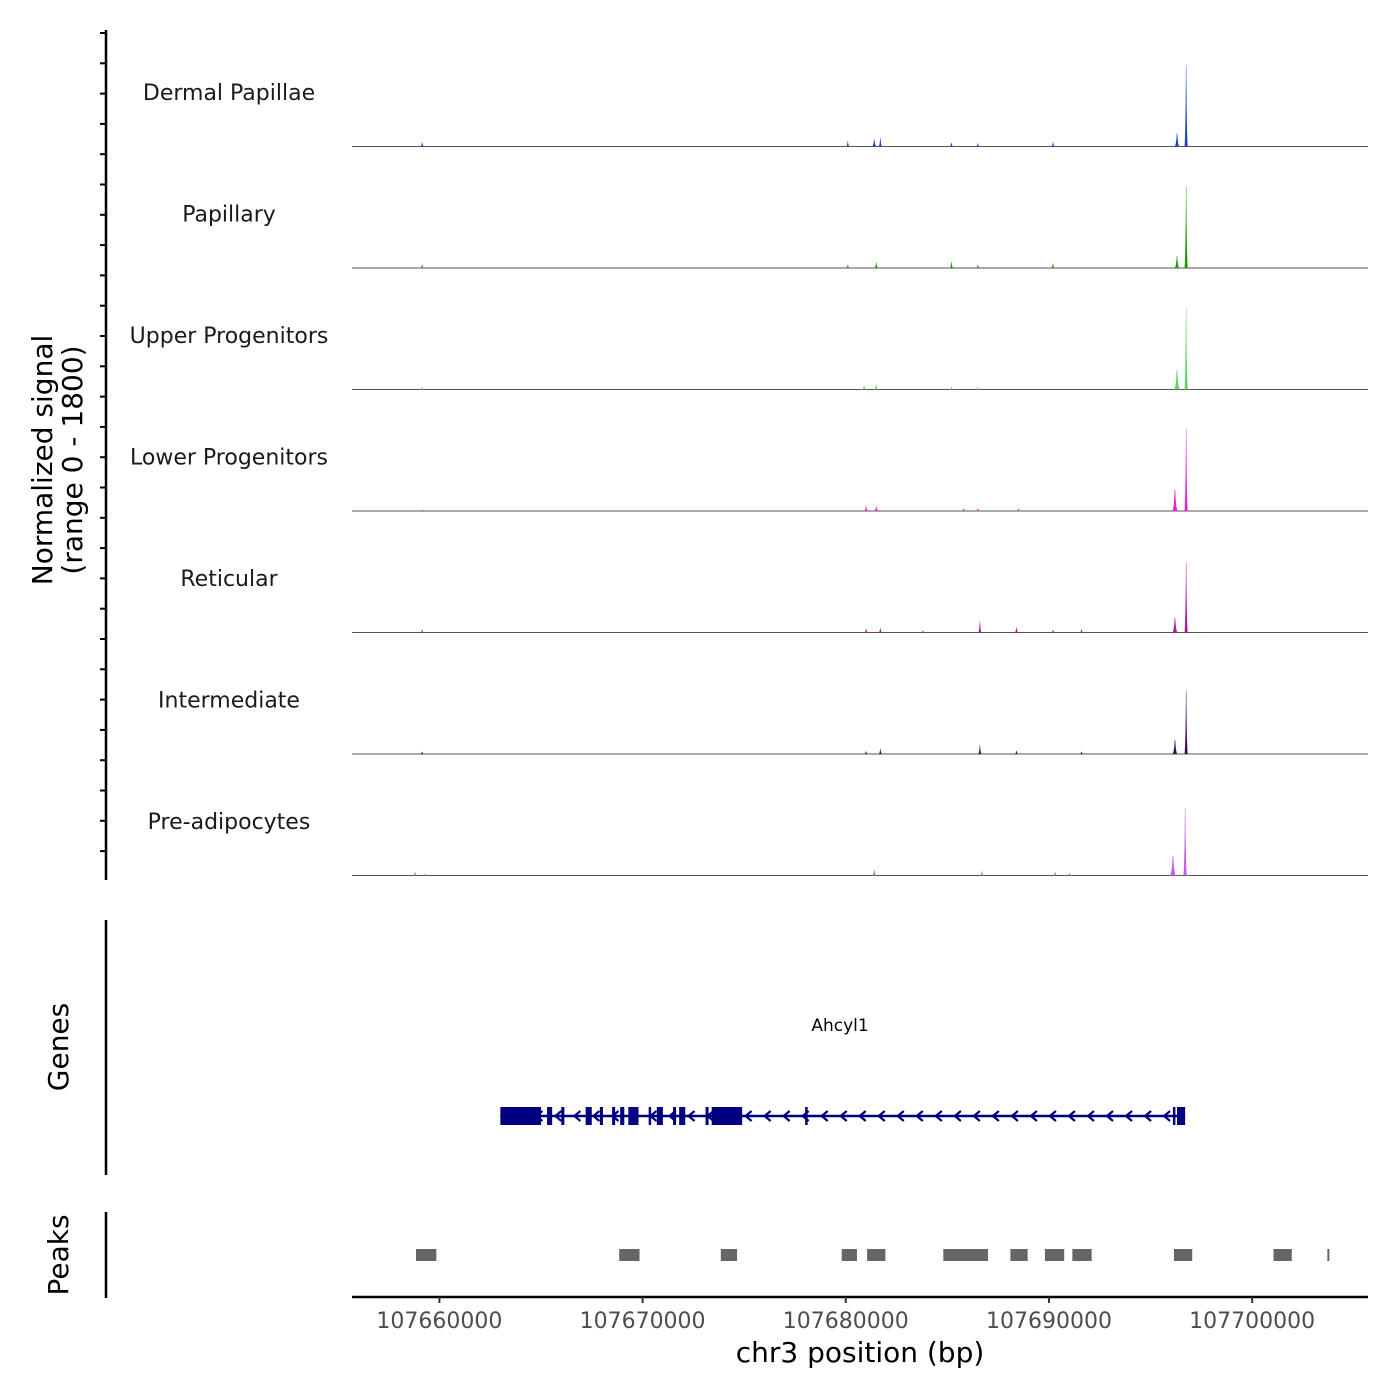  What do you see at coordinates (755, 105) in the screenshot?
I see `track-dermal-papillae: Dermal Papillae` at bounding box center [755, 105].